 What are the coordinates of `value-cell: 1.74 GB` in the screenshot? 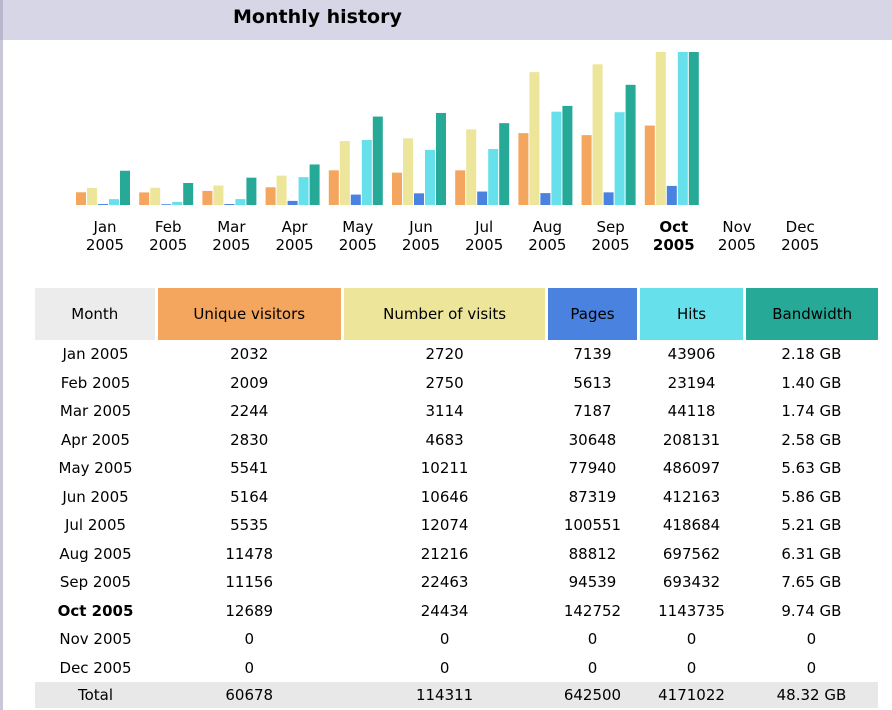 It's located at (811, 411).